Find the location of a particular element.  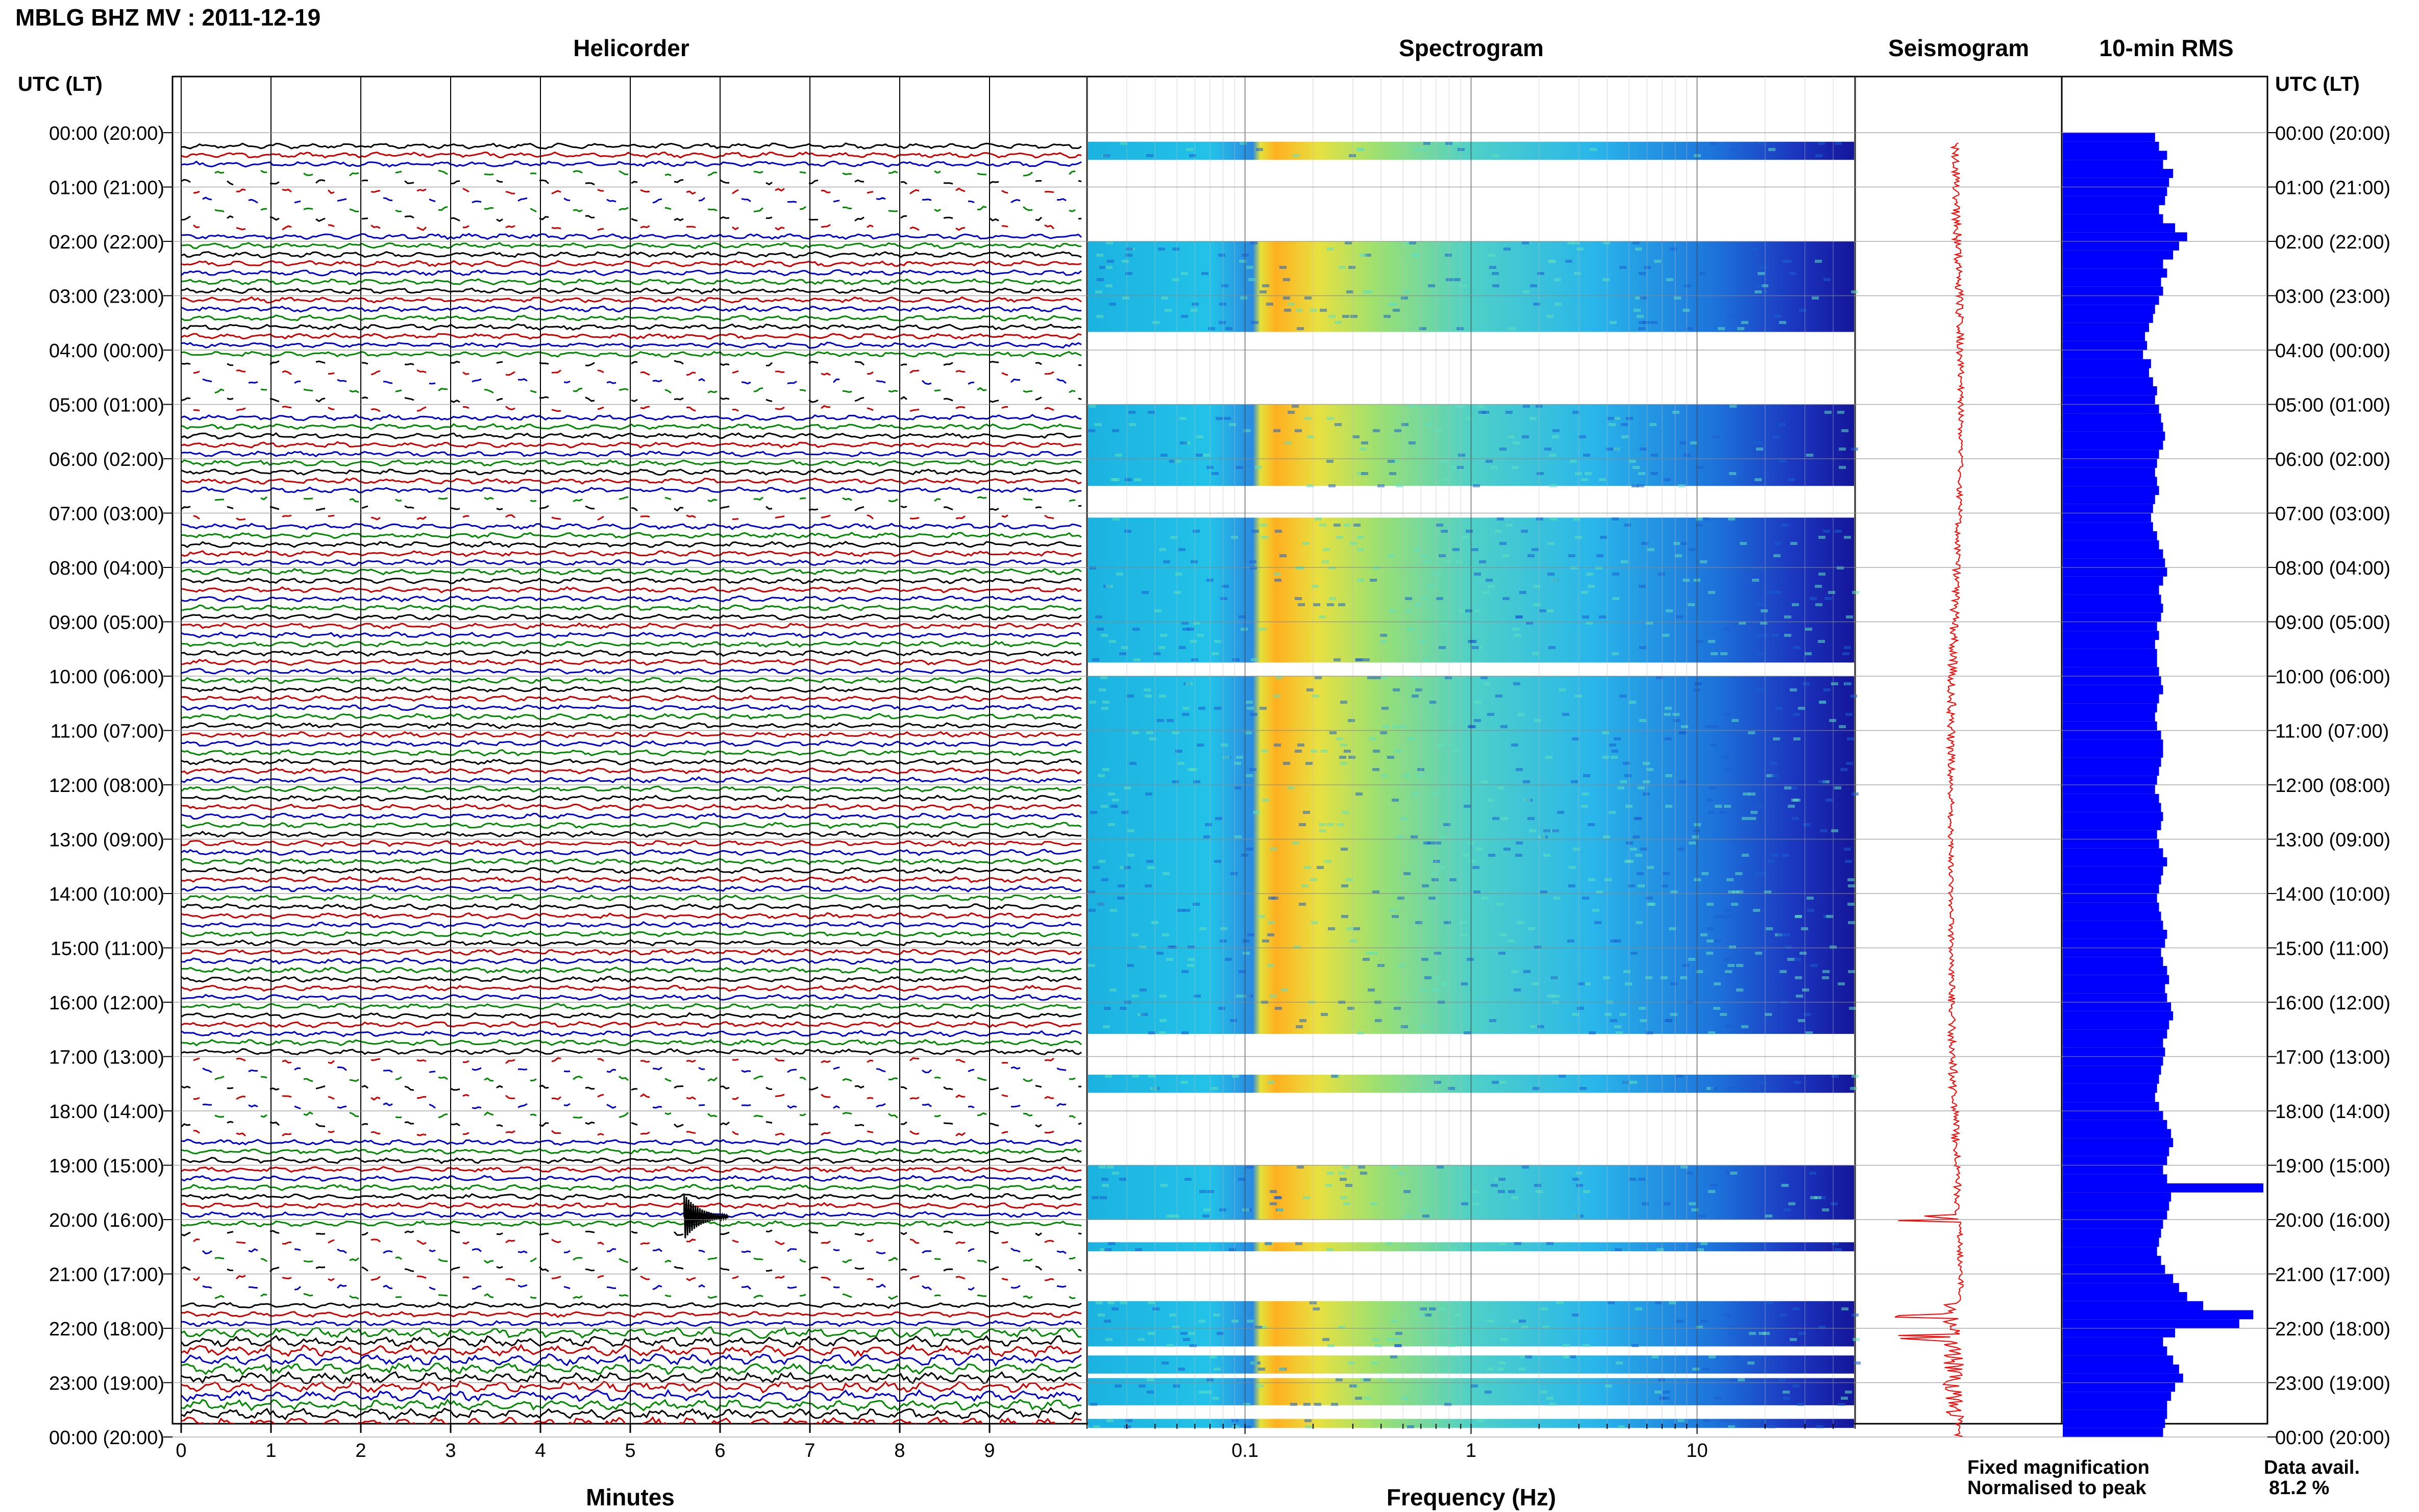

time-label-left: 18:00 (14:00) is located at coordinates (106, 1112).